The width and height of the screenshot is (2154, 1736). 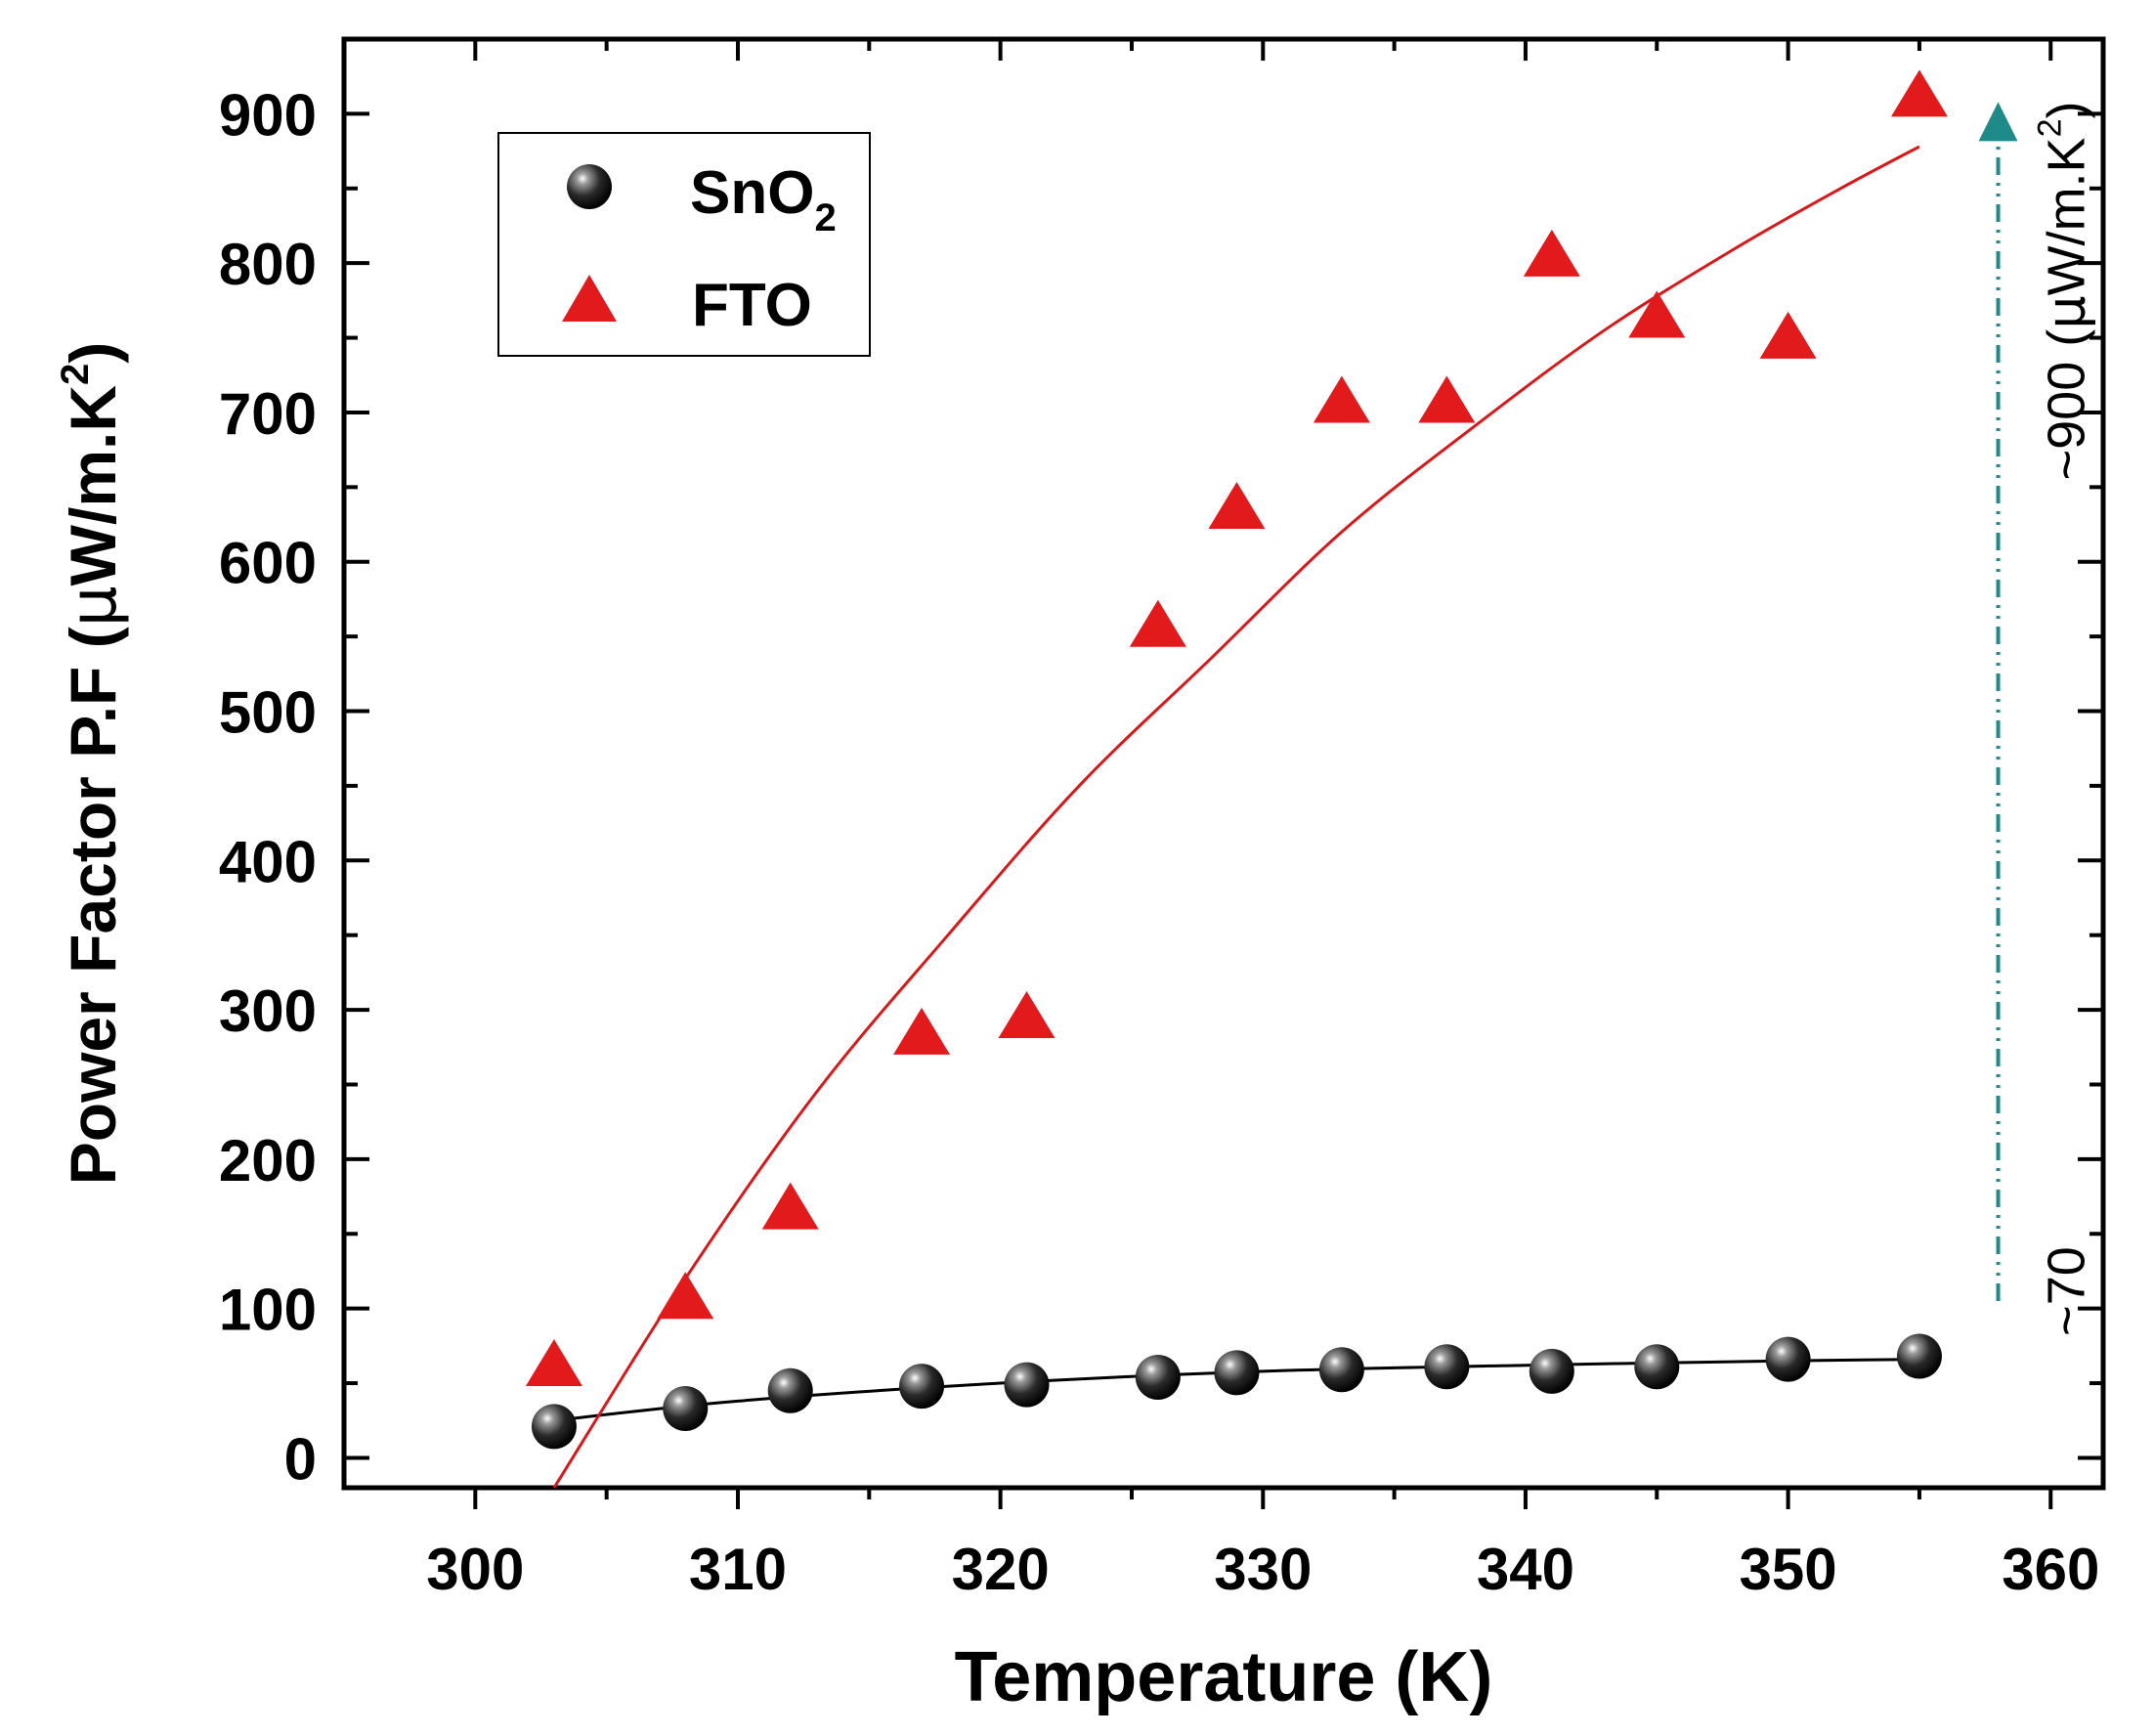 What do you see at coordinates (268, 1310) in the screenshot?
I see `y-tick-label: 100` at bounding box center [268, 1310].